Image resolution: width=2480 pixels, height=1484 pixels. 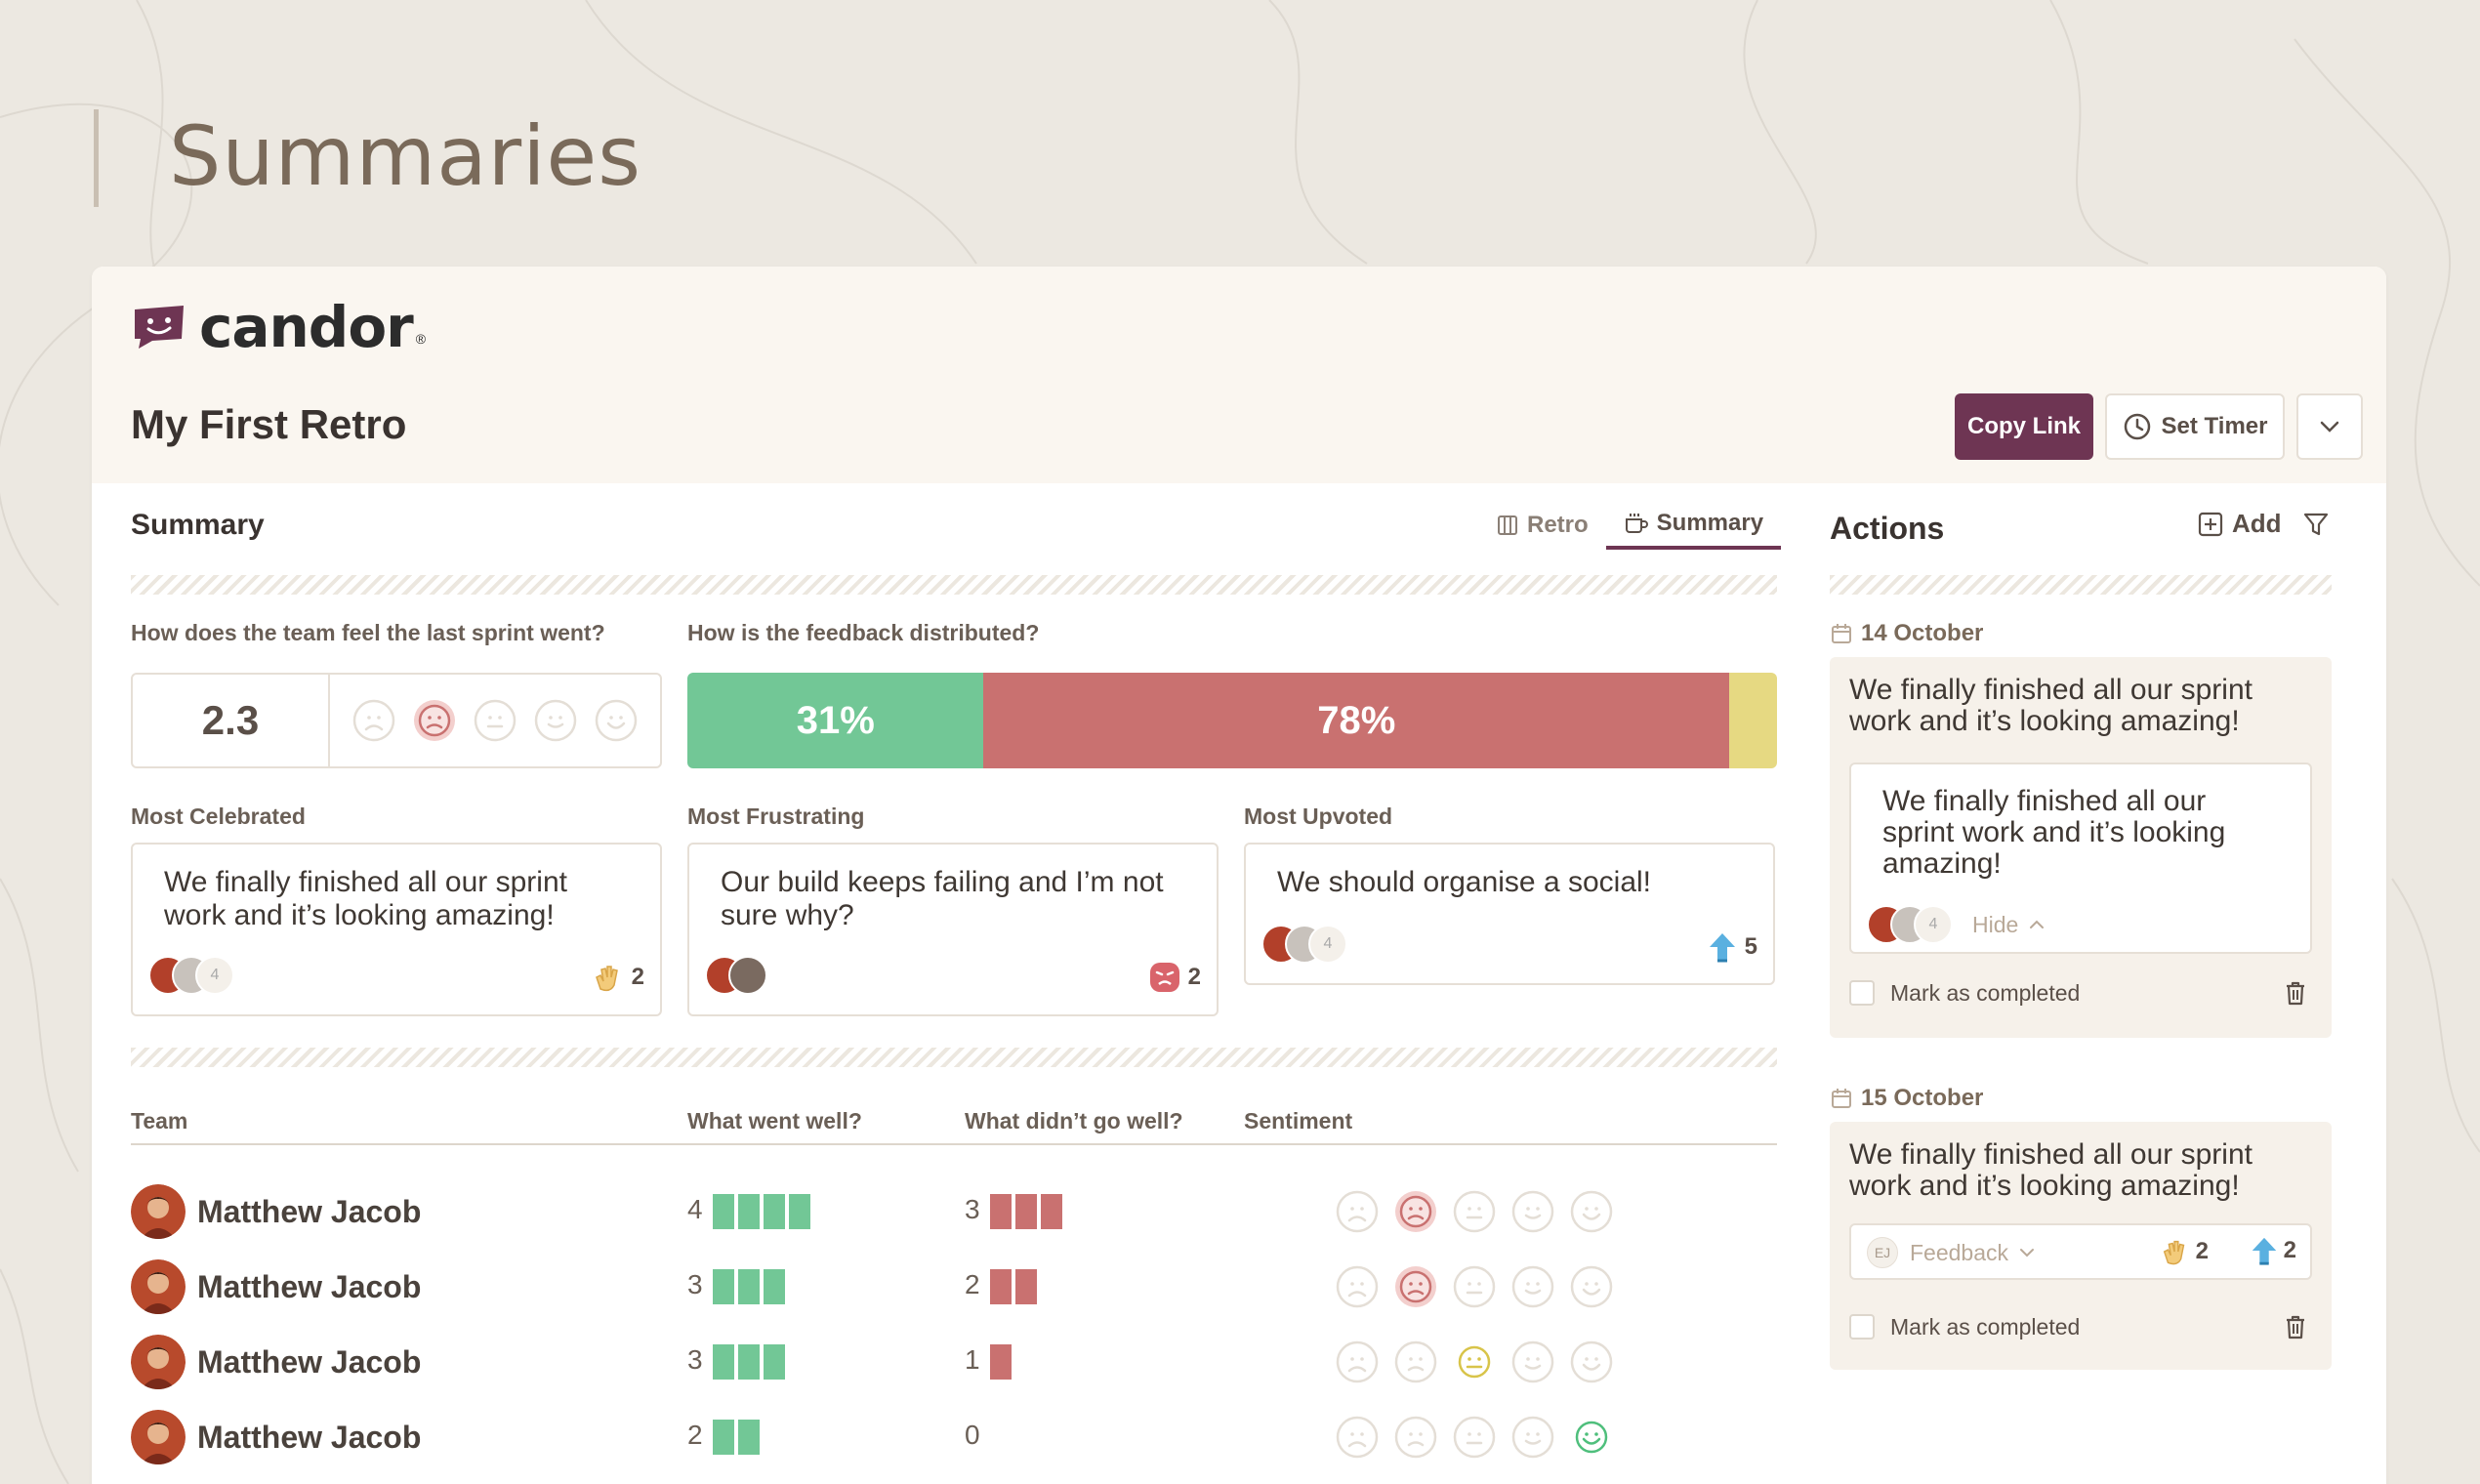 What do you see at coordinates (972, 1435) in the screenshot?
I see `didnt-go-well-count: 0` at bounding box center [972, 1435].